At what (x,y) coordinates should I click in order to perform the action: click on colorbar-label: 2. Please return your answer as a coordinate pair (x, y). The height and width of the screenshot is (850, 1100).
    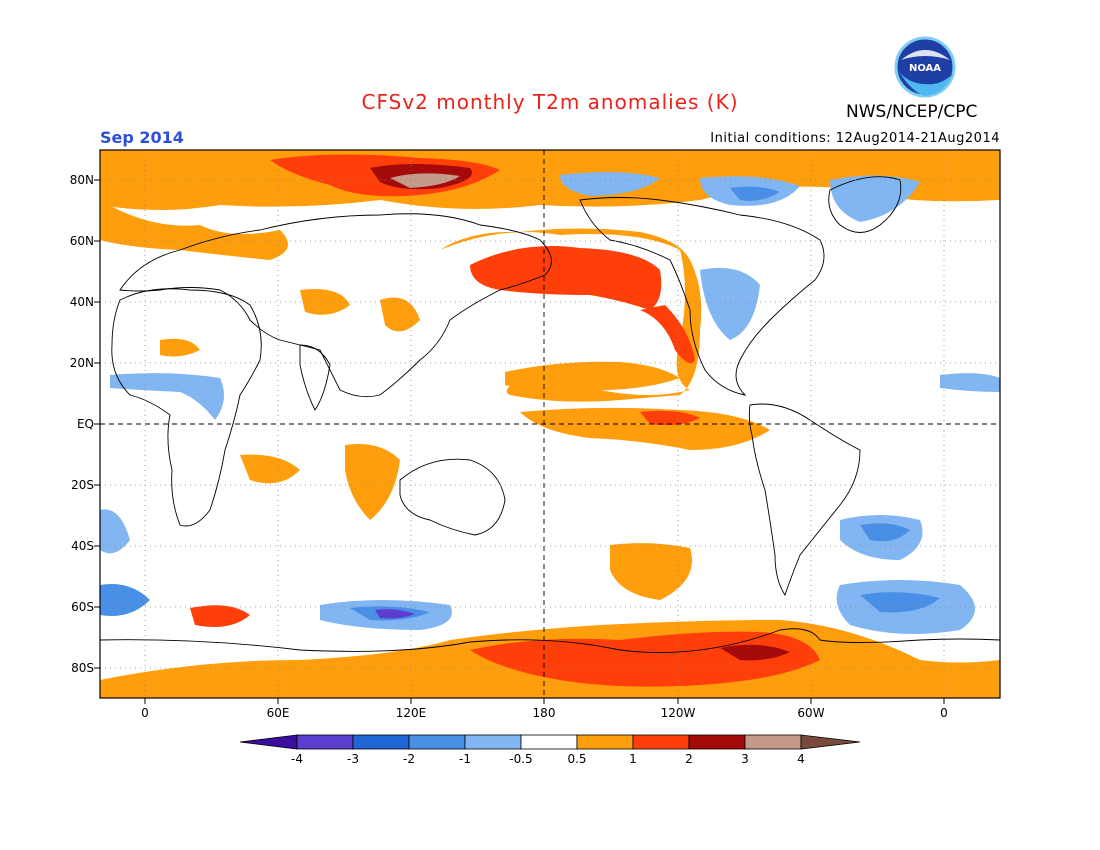
    Looking at the image, I should click on (689, 759).